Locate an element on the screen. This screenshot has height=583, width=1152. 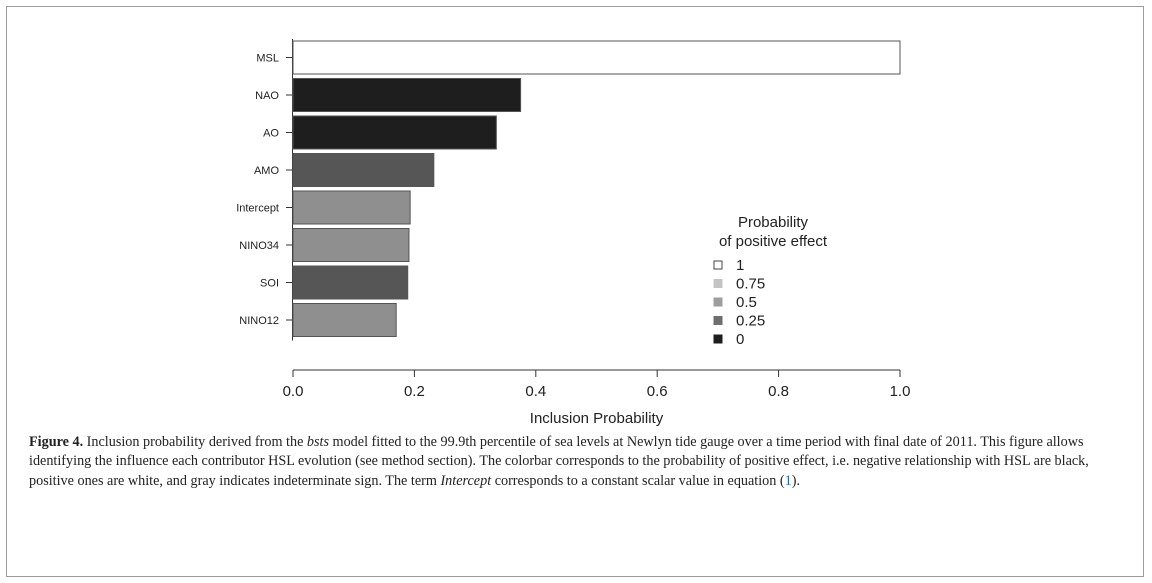
x-tick-label: 1.0 is located at coordinates (900, 391).